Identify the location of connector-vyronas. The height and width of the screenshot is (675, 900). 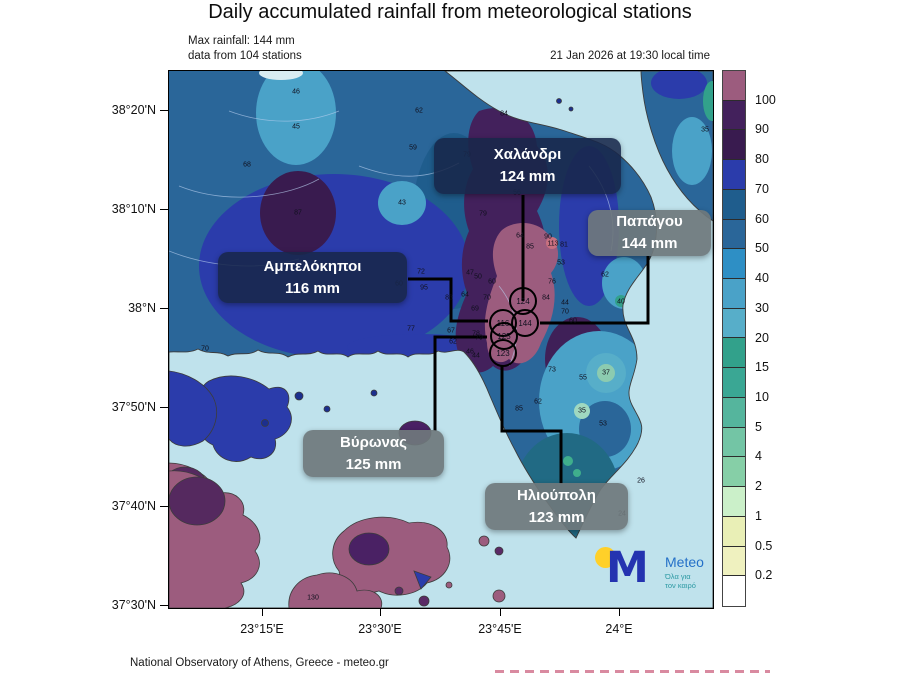
(460, 383).